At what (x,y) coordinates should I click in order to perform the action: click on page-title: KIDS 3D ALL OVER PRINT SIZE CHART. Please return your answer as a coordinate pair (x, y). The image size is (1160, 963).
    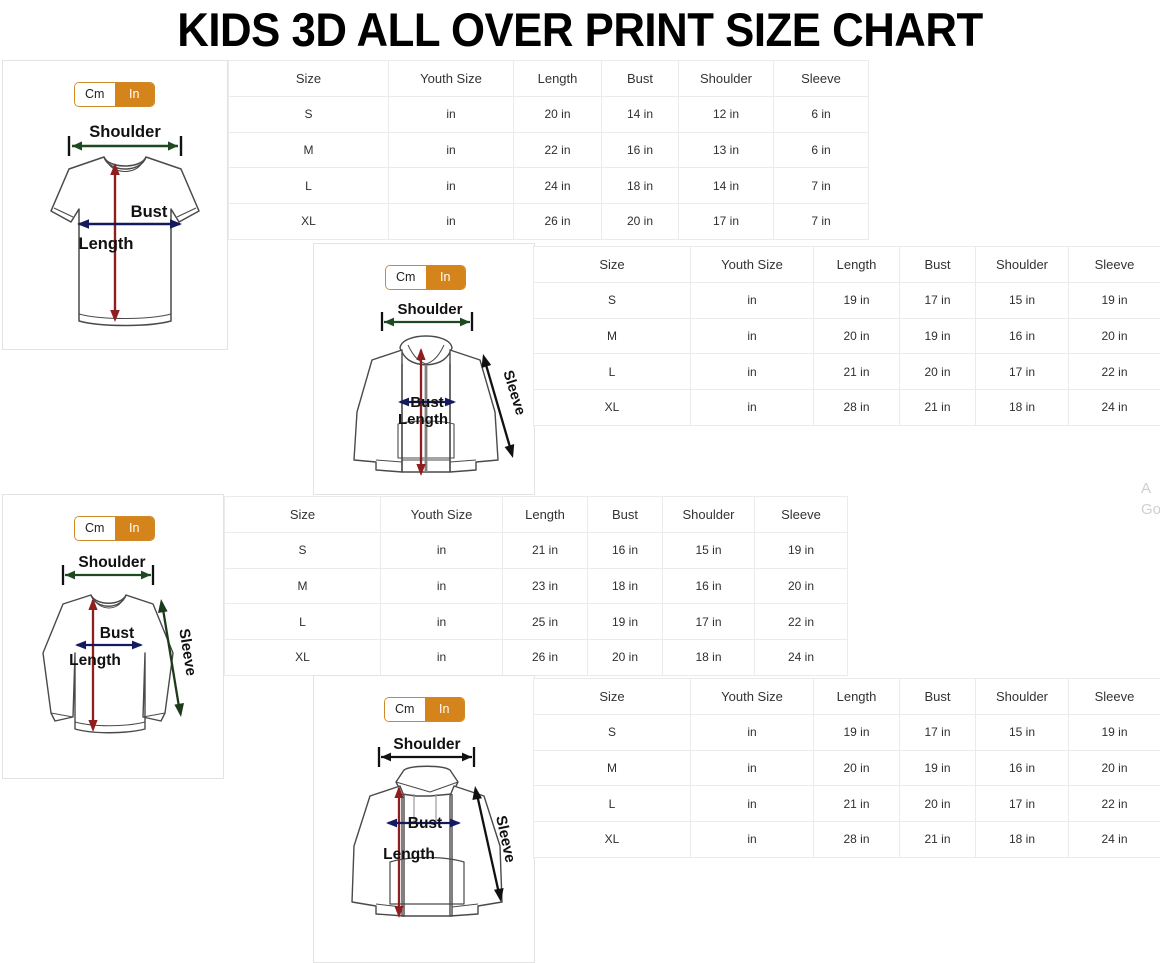
    Looking at the image, I should click on (580, 29).